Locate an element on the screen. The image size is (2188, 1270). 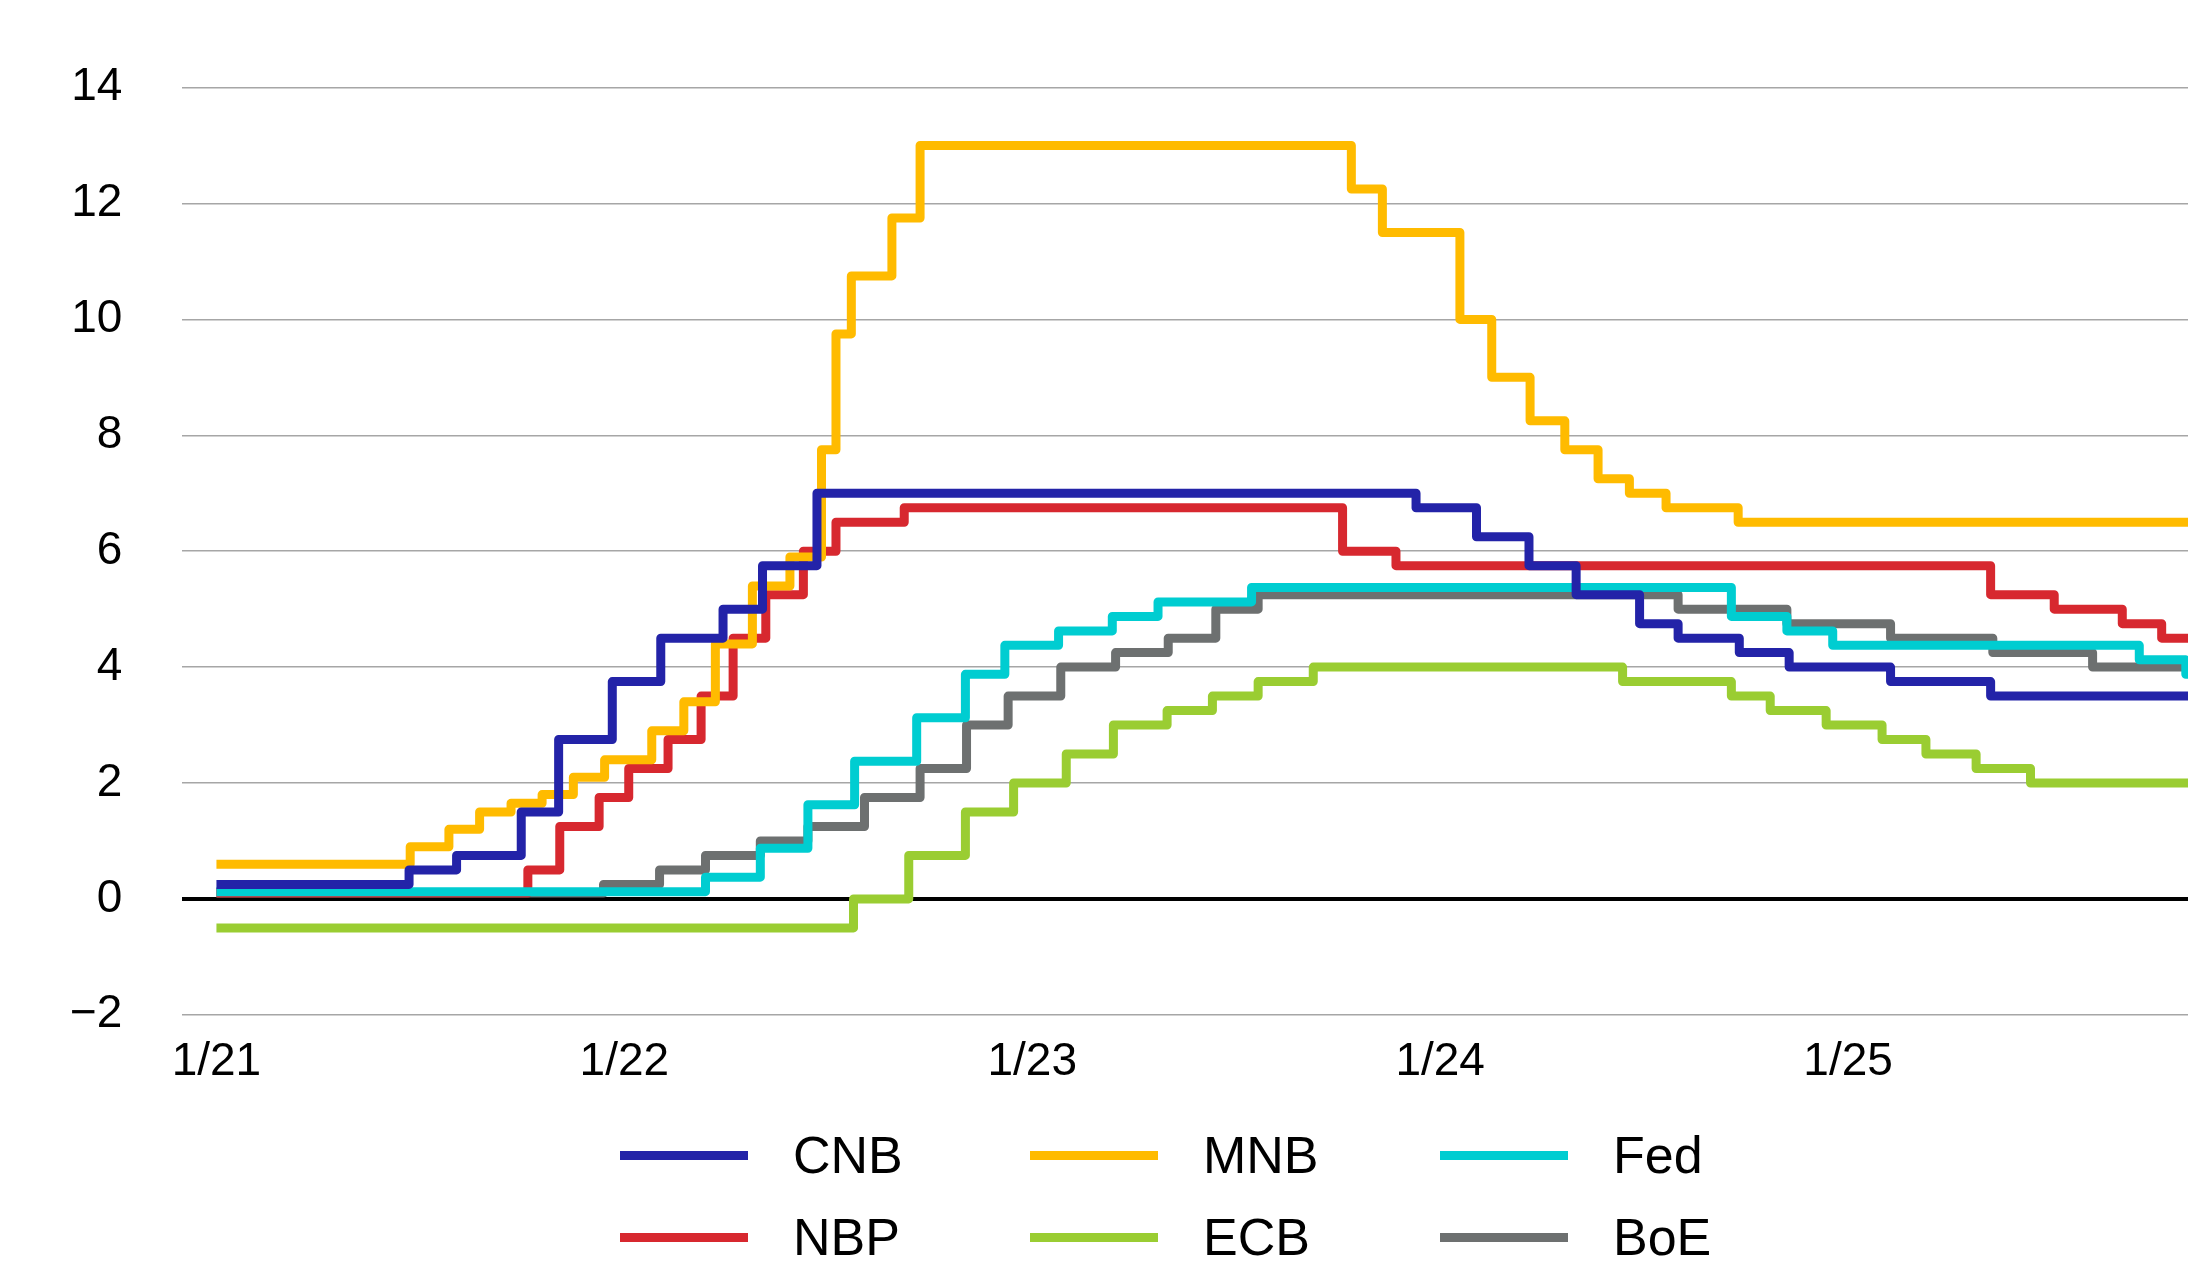
x-tick-label: 1/22 is located at coordinates (624, 1059).